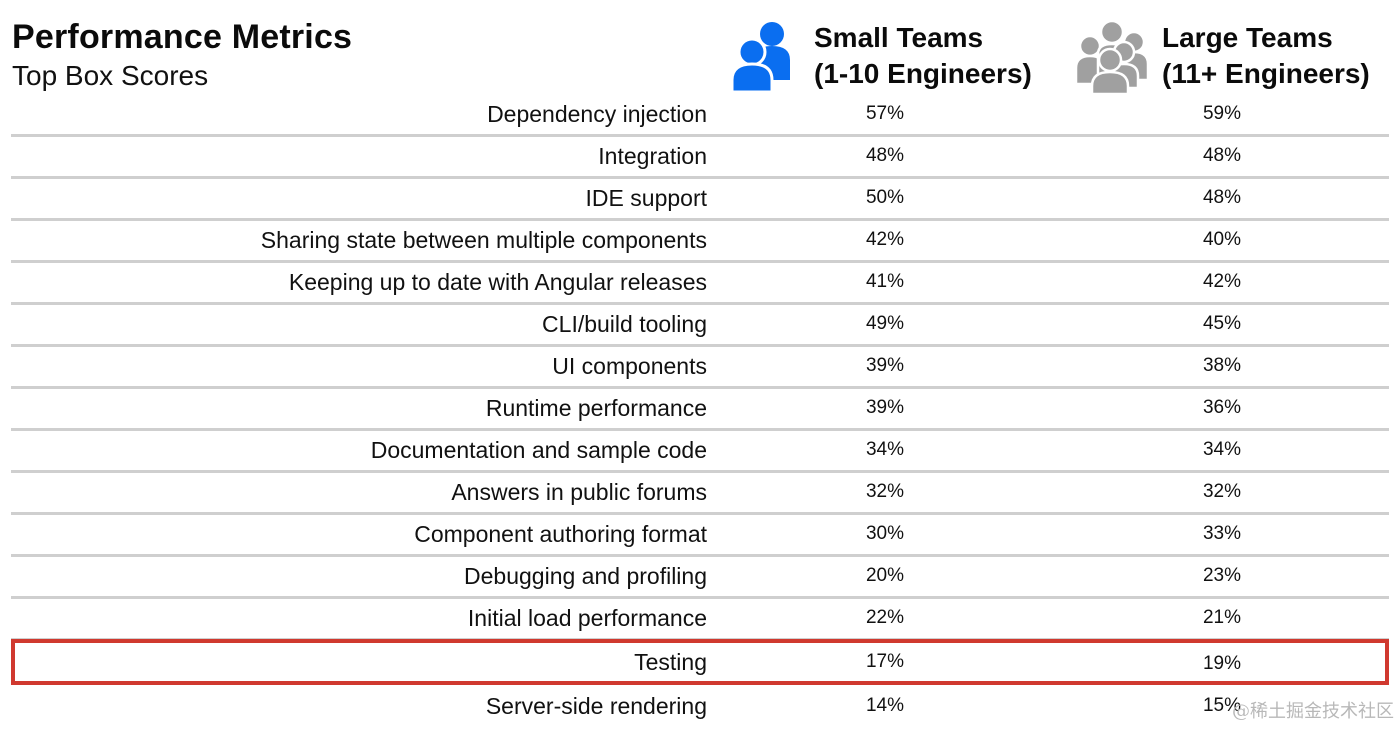 The image size is (1400, 729). Describe the element at coordinates (670, 662) in the screenshot. I see `metric-label: Testing` at that location.